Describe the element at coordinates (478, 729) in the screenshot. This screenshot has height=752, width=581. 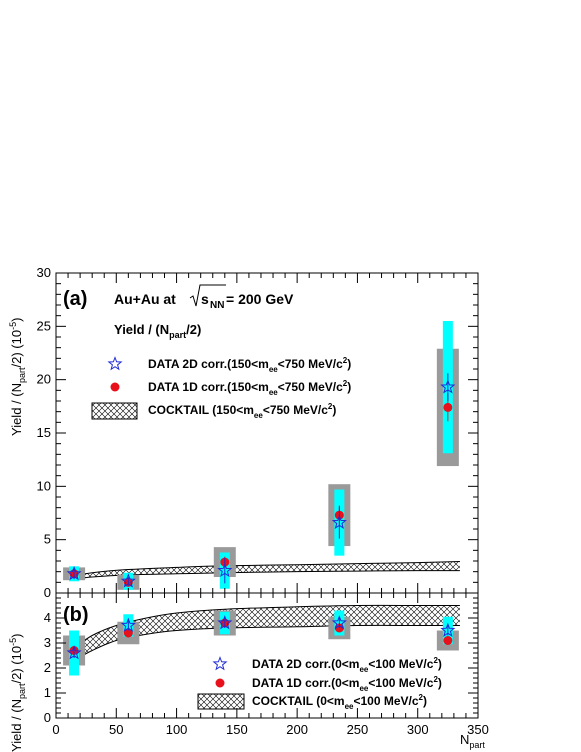
I see `x-tick-label: 350` at that location.